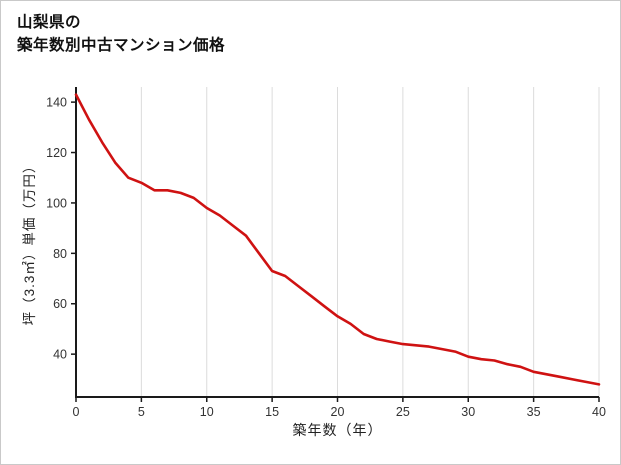 The image size is (621, 465). I want to click on y-tick-label: 40, so click(60, 355).